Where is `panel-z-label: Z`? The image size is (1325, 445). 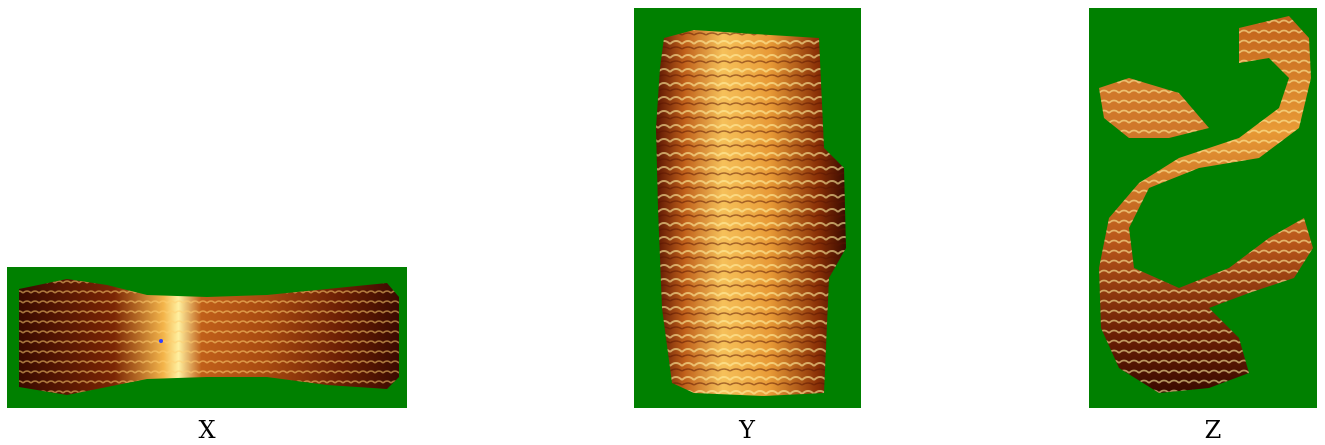
panel-z-label: Z is located at coordinates (1213, 430).